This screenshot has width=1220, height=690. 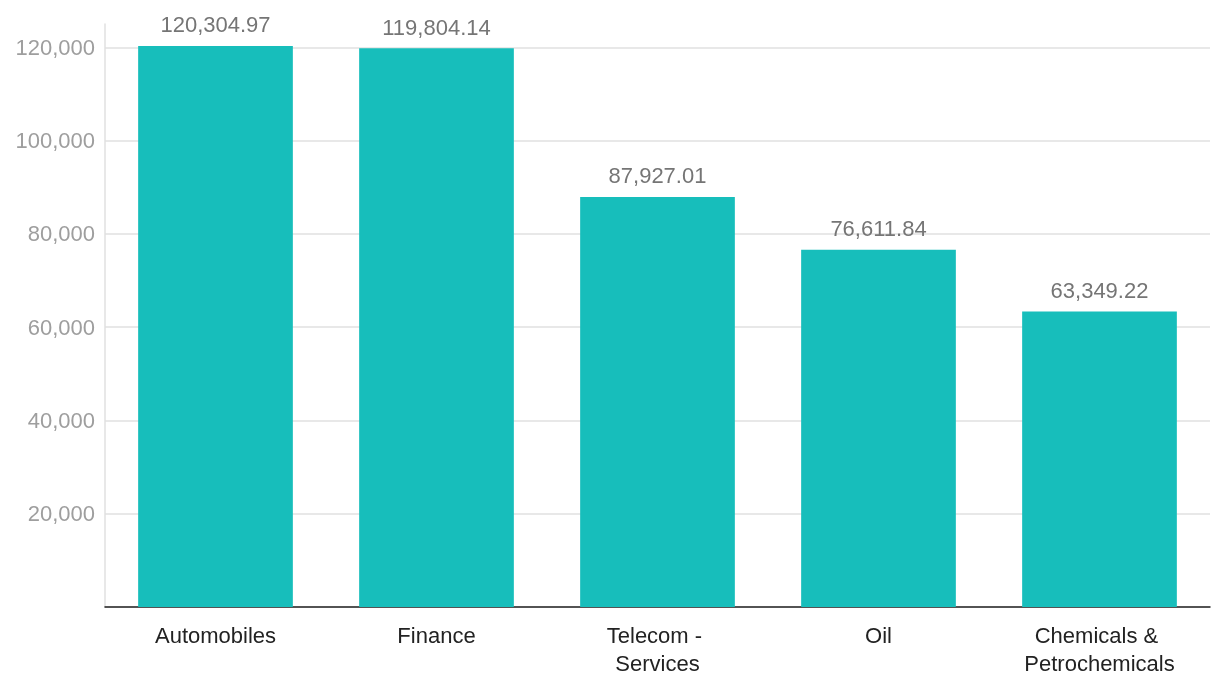 What do you see at coordinates (878, 229) in the screenshot?
I see `data-label: 76,611.84` at bounding box center [878, 229].